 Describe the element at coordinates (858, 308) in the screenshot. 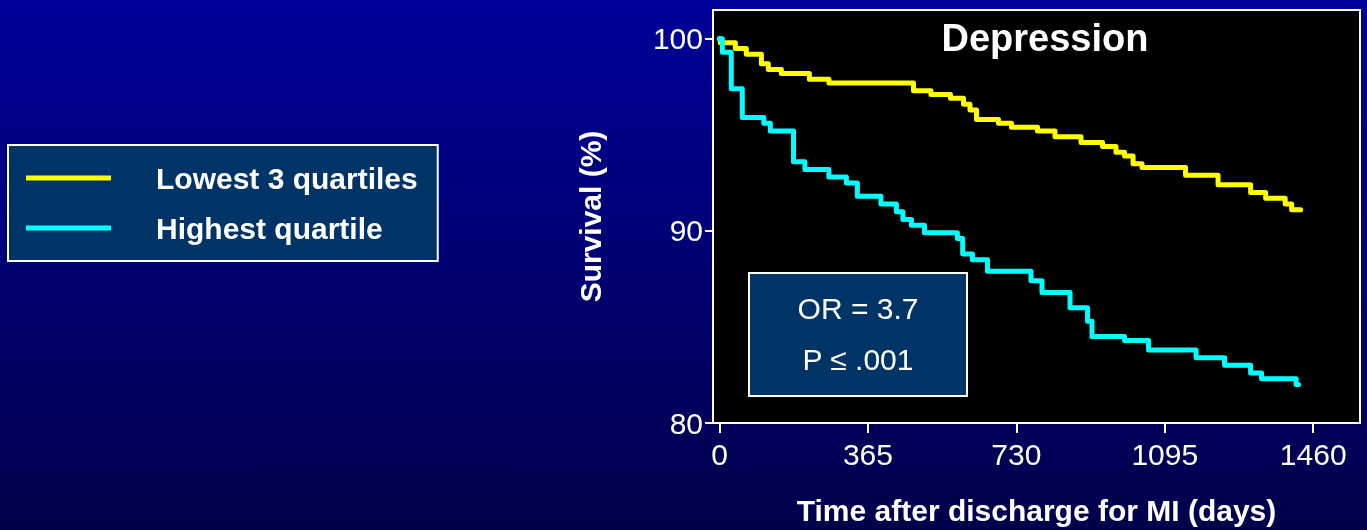

I see `annotation: OR = 3.7` at that location.